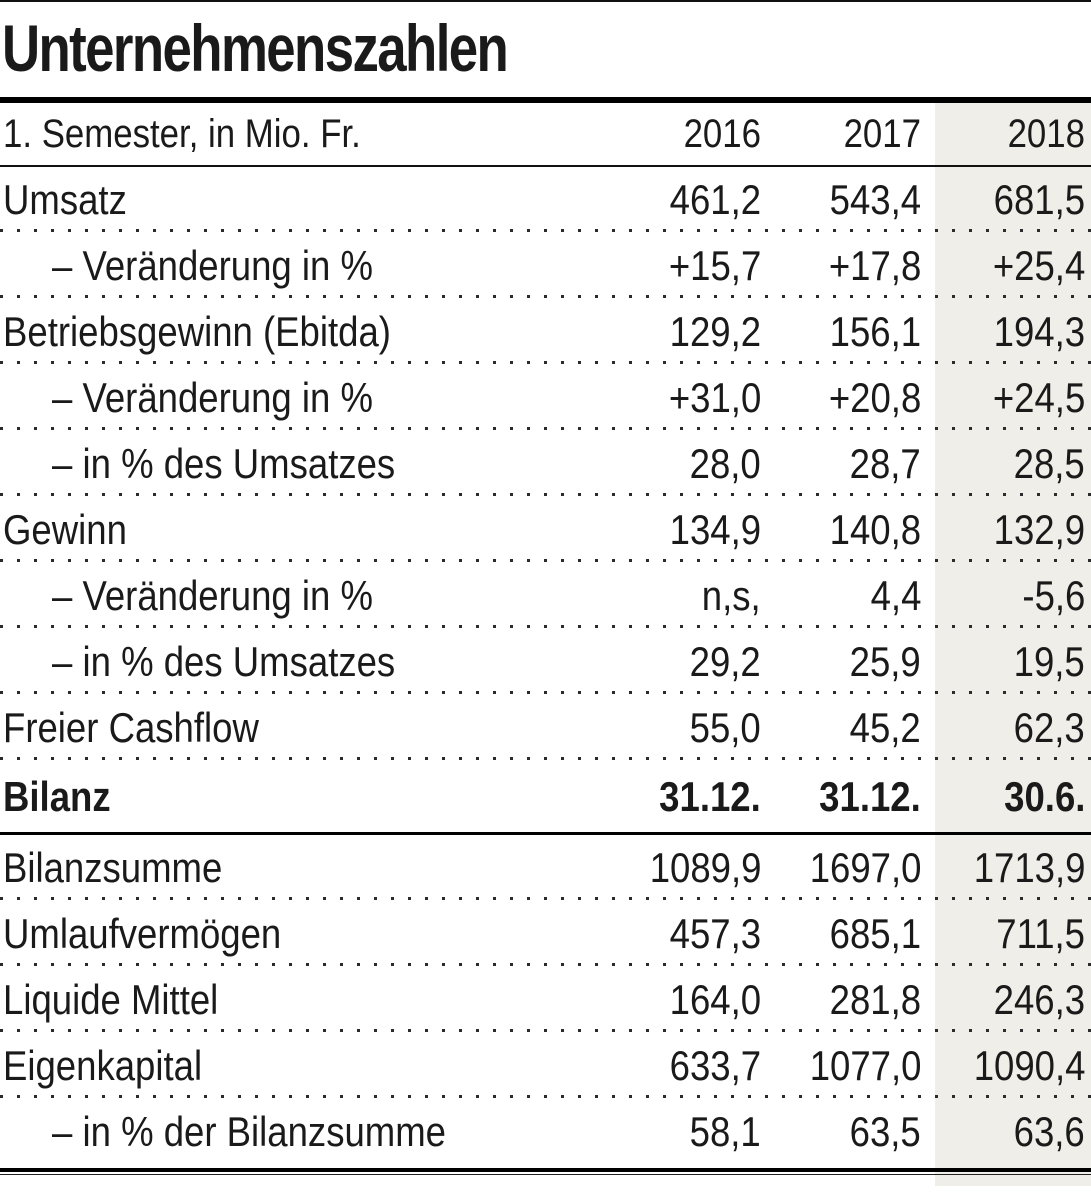 The width and height of the screenshot is (1091, 1201). What do you see at coordinates (1049, 727) in the screenshot?
I see `value-2018: 62,3` at bounding box center [1049, 727].